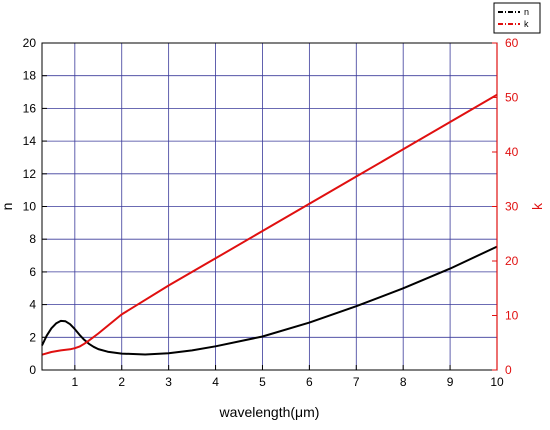 Image resolution: width=550 pixels, height=430 pixels. What do you see at coordinates (537, 206) in the screenshot?
I see `y-right-axis-label: k` at bounding box center [537, 206].